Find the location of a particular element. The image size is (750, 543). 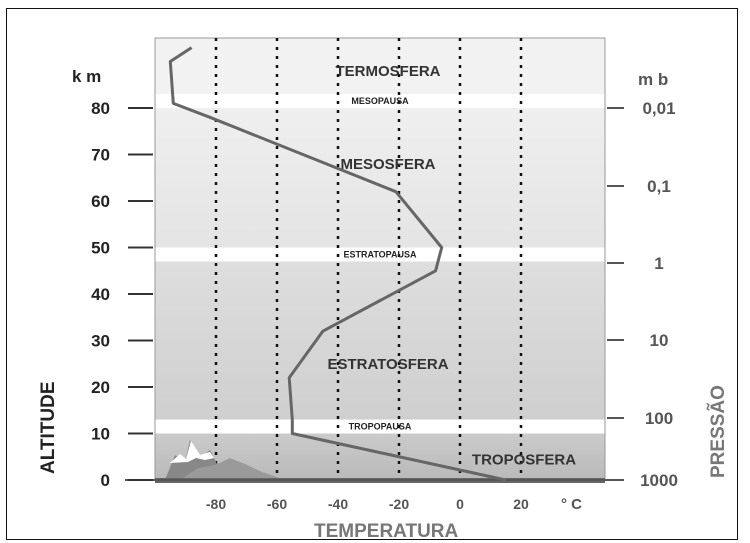

pressure-tick-label: 10 is located at coordinates (659, 340).